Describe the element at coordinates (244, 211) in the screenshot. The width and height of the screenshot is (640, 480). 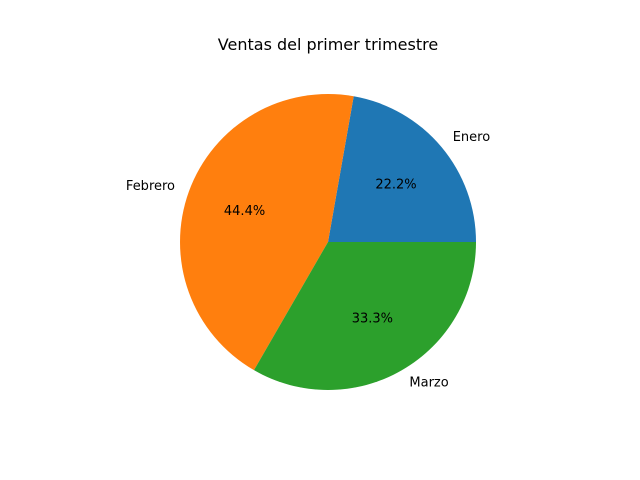
I see `percent-label-febrero: 44.4%` at that location.